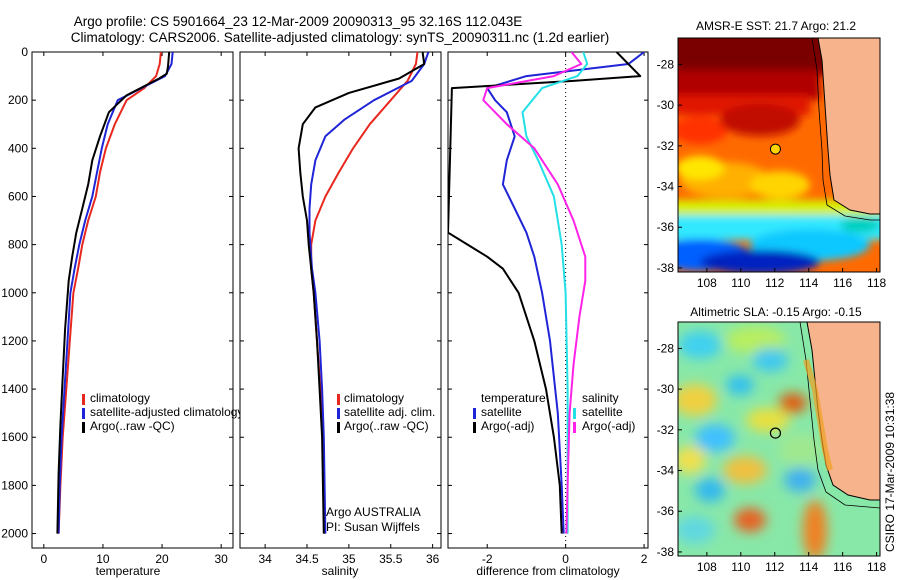 The height and width of the screenshot is (580, 900). I want to click on sst-map-y-ticks: -28 -30 -32 -34 -36 -38, so click(669, 166).